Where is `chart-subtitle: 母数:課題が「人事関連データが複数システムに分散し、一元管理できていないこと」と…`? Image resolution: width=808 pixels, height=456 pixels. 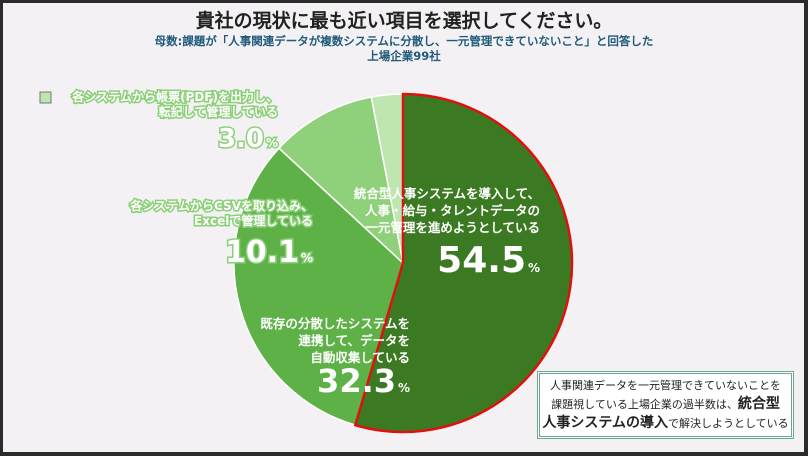
chart-subtitle: 母数:課題が「人事関連データが複数システムに分散し、一元管理できていないこと」と… is located at coordinates (404, 49).